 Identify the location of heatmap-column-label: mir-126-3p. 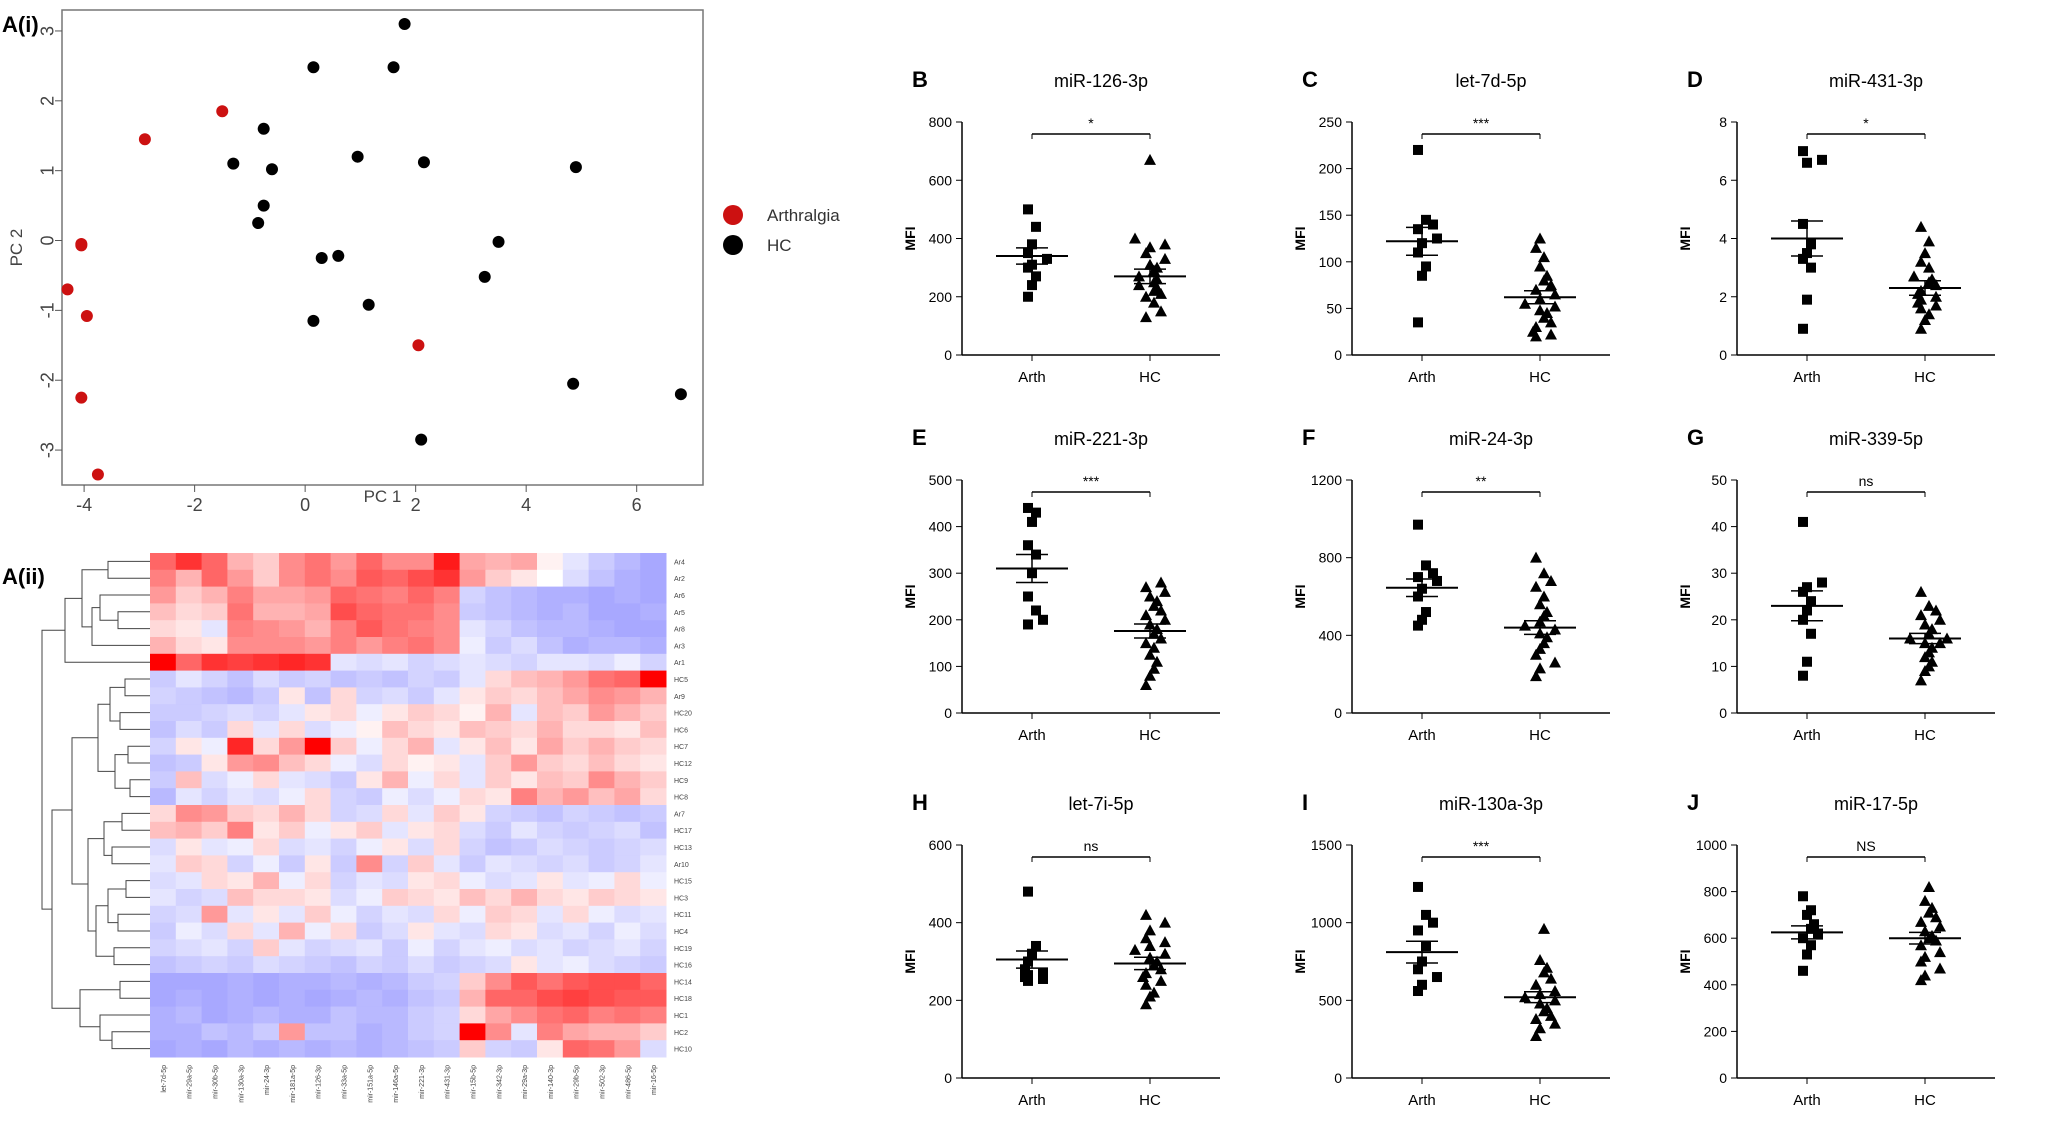
(319, 1082).